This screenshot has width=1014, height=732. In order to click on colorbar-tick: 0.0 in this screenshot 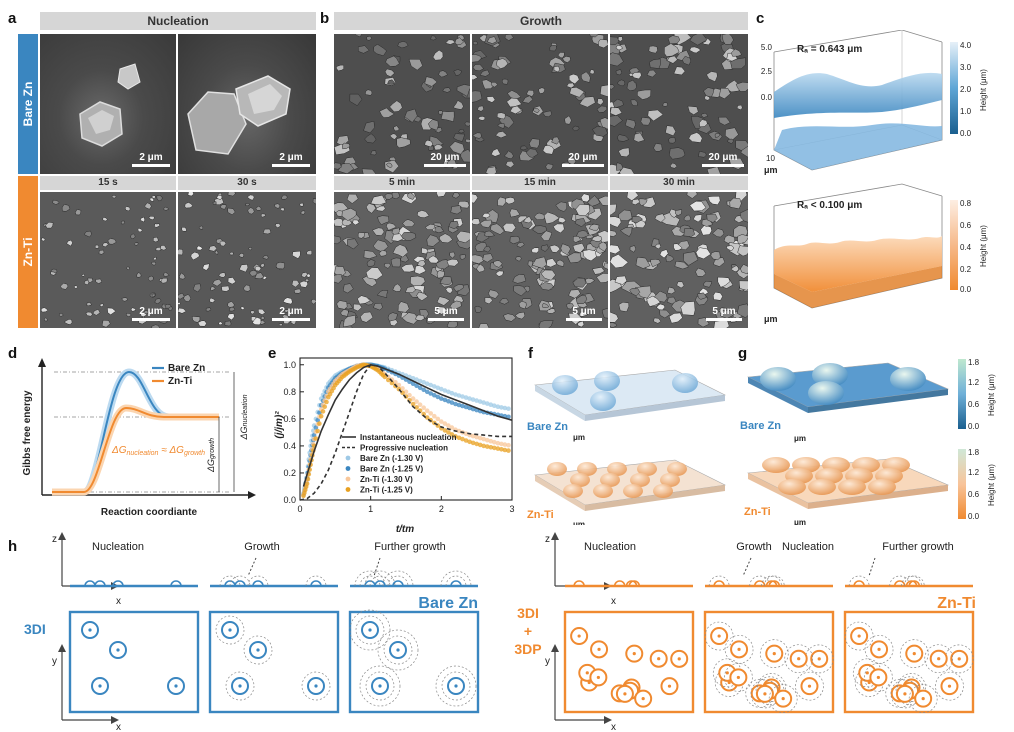, I will do `click(974, 516)`.